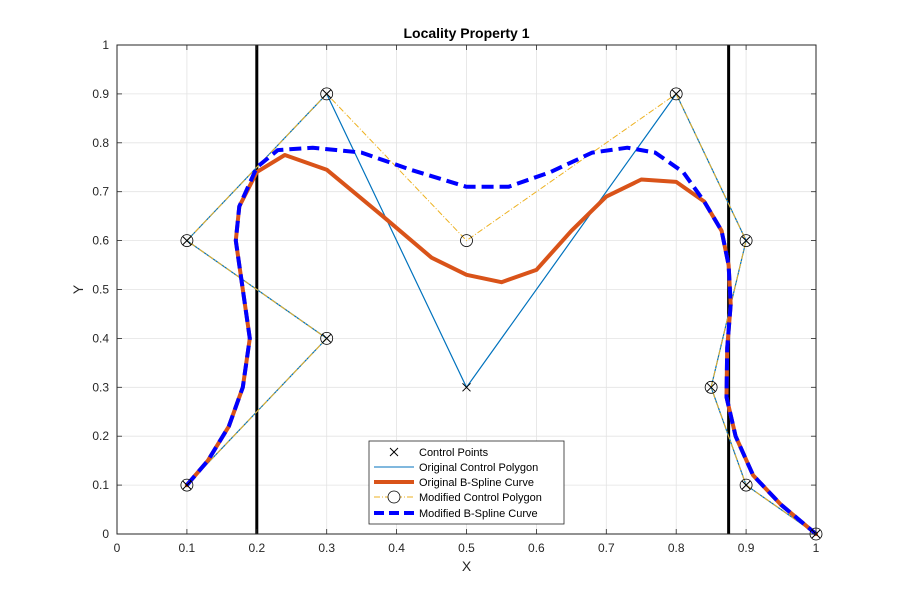 The height and width of the screenshot is (600, 900). Describe the element at coordinates (105, 534) in the screenshot. I see `y-tick-label: 0` at that location.